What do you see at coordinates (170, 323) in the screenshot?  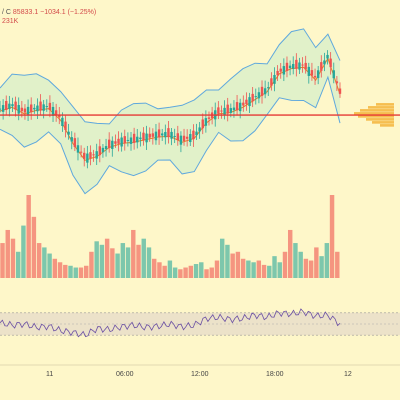 I see `rsi-line` at bounding box center [170, 323].